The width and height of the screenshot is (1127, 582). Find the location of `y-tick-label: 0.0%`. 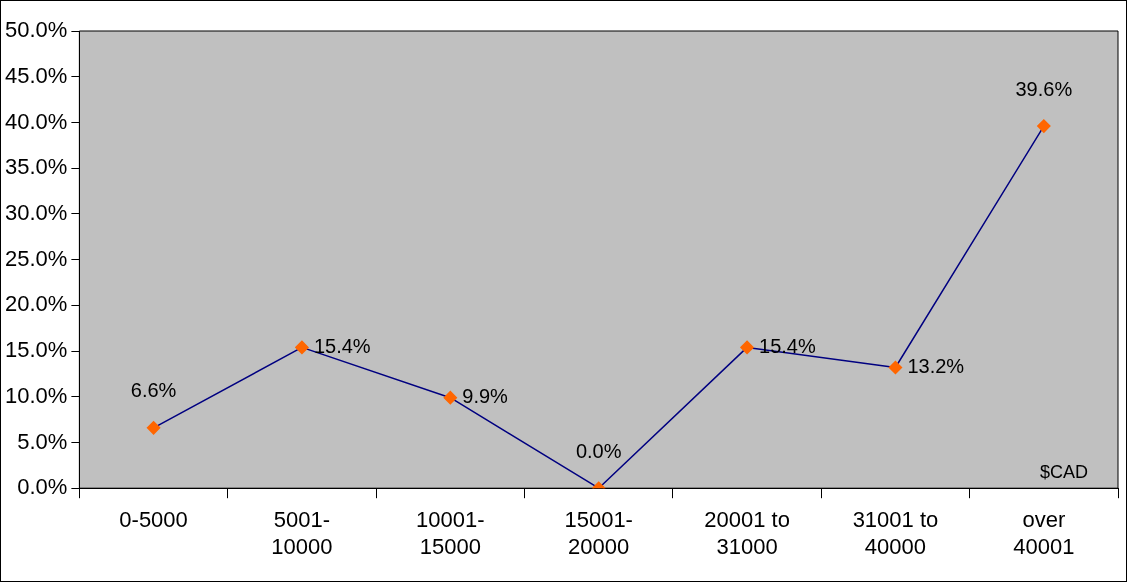

y-tick-label: 0.0% is located at coordinates (42, 487).